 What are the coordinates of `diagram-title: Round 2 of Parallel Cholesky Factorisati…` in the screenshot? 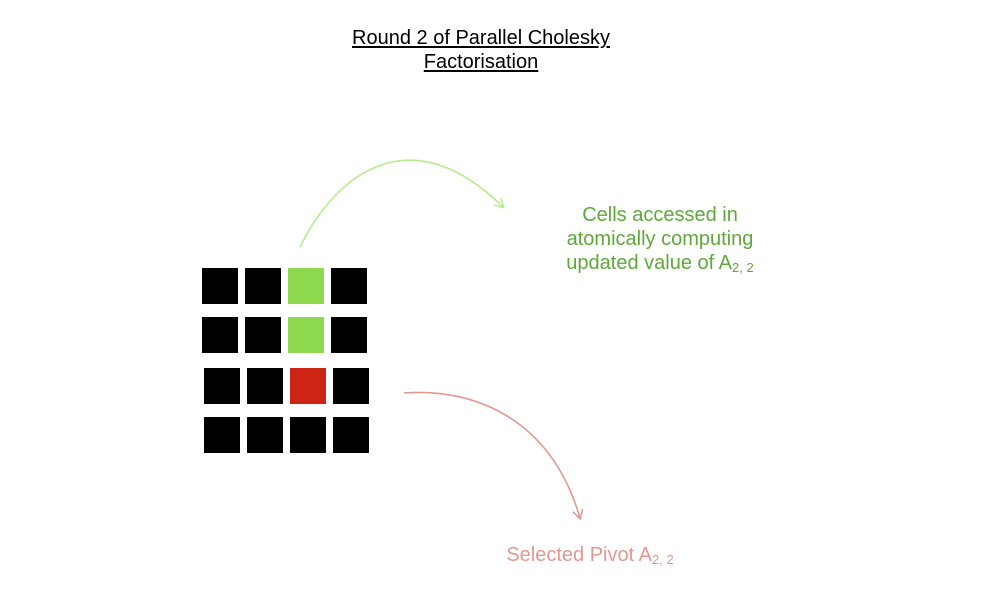 It's located at (481, 50).